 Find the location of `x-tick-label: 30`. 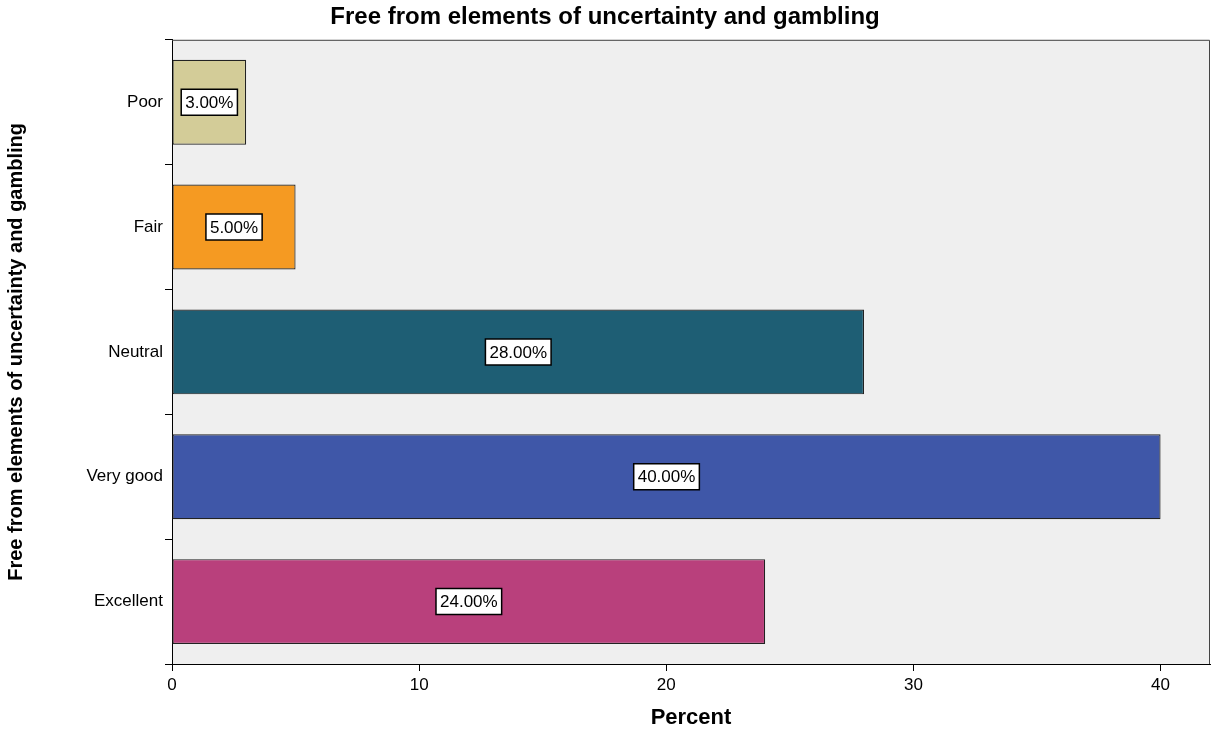

x-tick-label: 30 is located at coordinates (913, 684).